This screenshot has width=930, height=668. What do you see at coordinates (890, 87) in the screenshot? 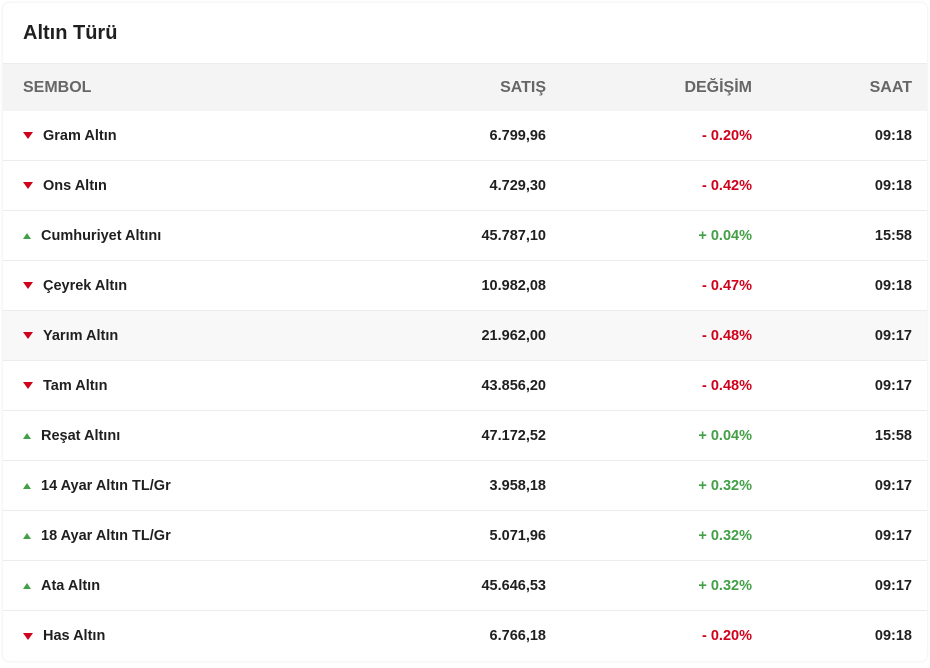
I see `column-header-time: SAAT` at bounding box center [890, 87].